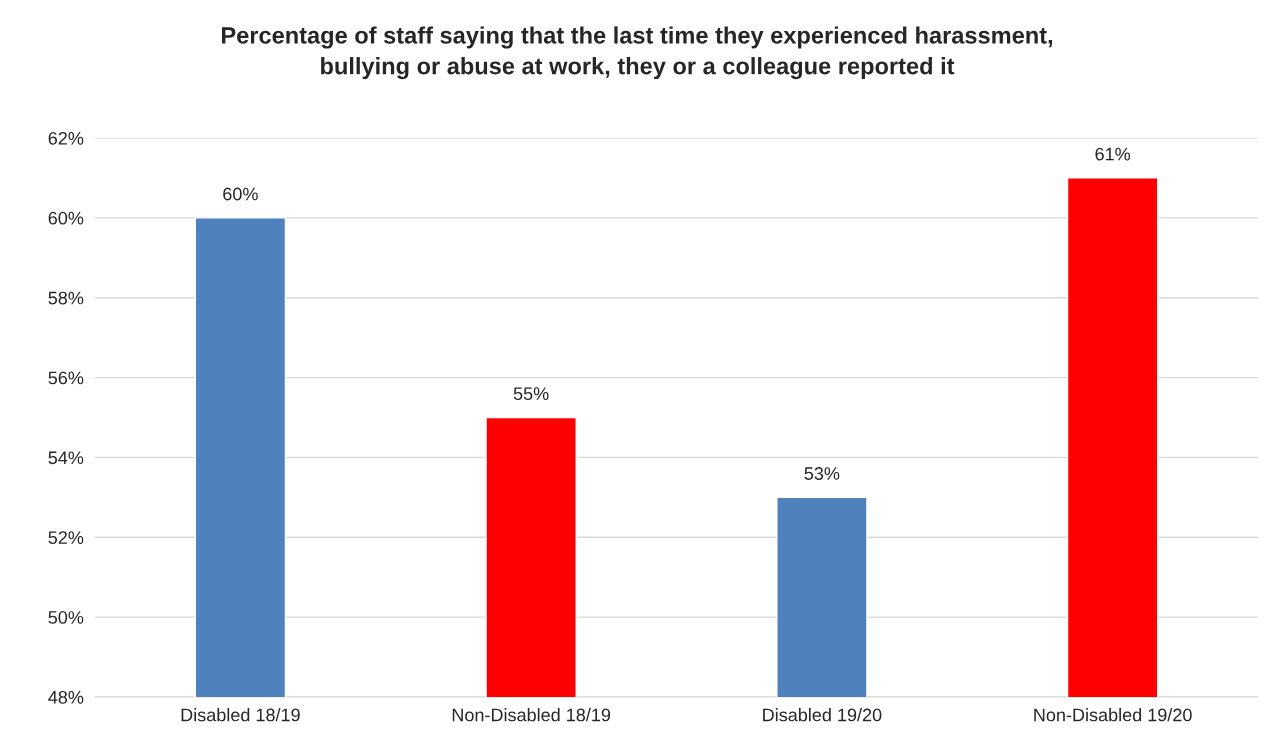  What do you see at coordinates (1113, 154) in the screenshot?
I see `data-label: 61%` at bounding box center [1113, 154].